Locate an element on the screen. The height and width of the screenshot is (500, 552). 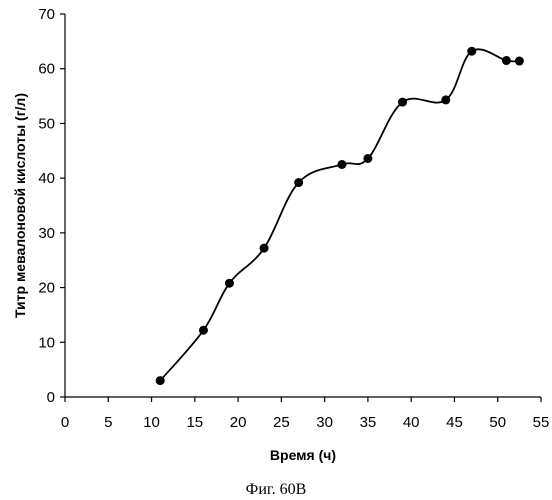
y-axis-title: Титр мевалоновой кислоты (г/л) is located at coordinates (20, 205).